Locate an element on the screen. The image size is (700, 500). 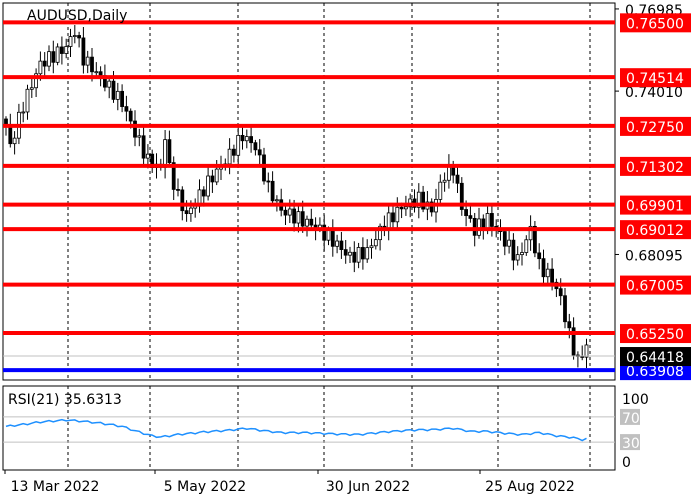
rsi-label: RSI(21) 35.6313 is located at coordinates (65, 400).